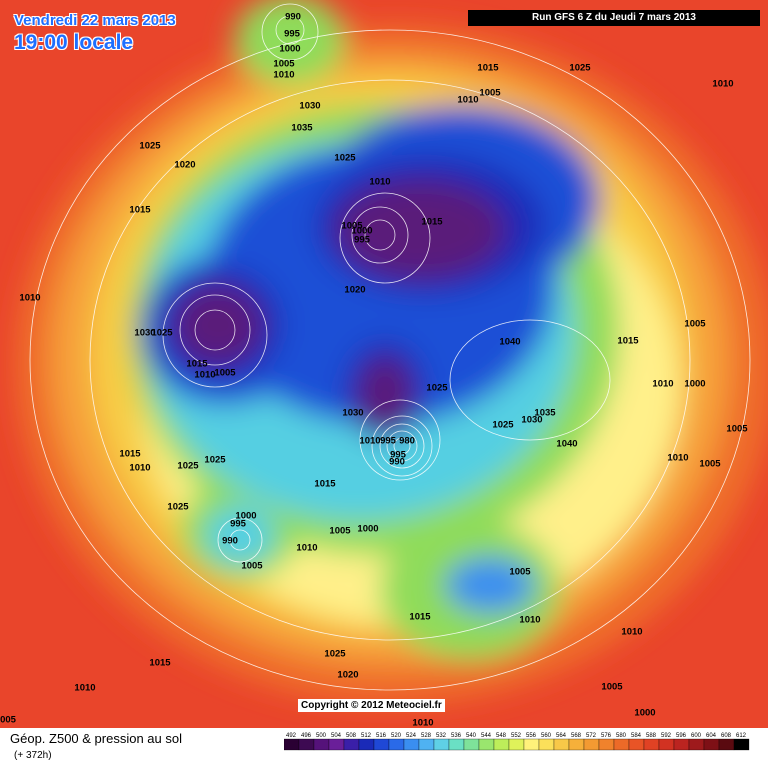  What do you see at coordinates (441, 736) in the screenshot?
I see `scale-label: 532` at bounding box center [441, 736].